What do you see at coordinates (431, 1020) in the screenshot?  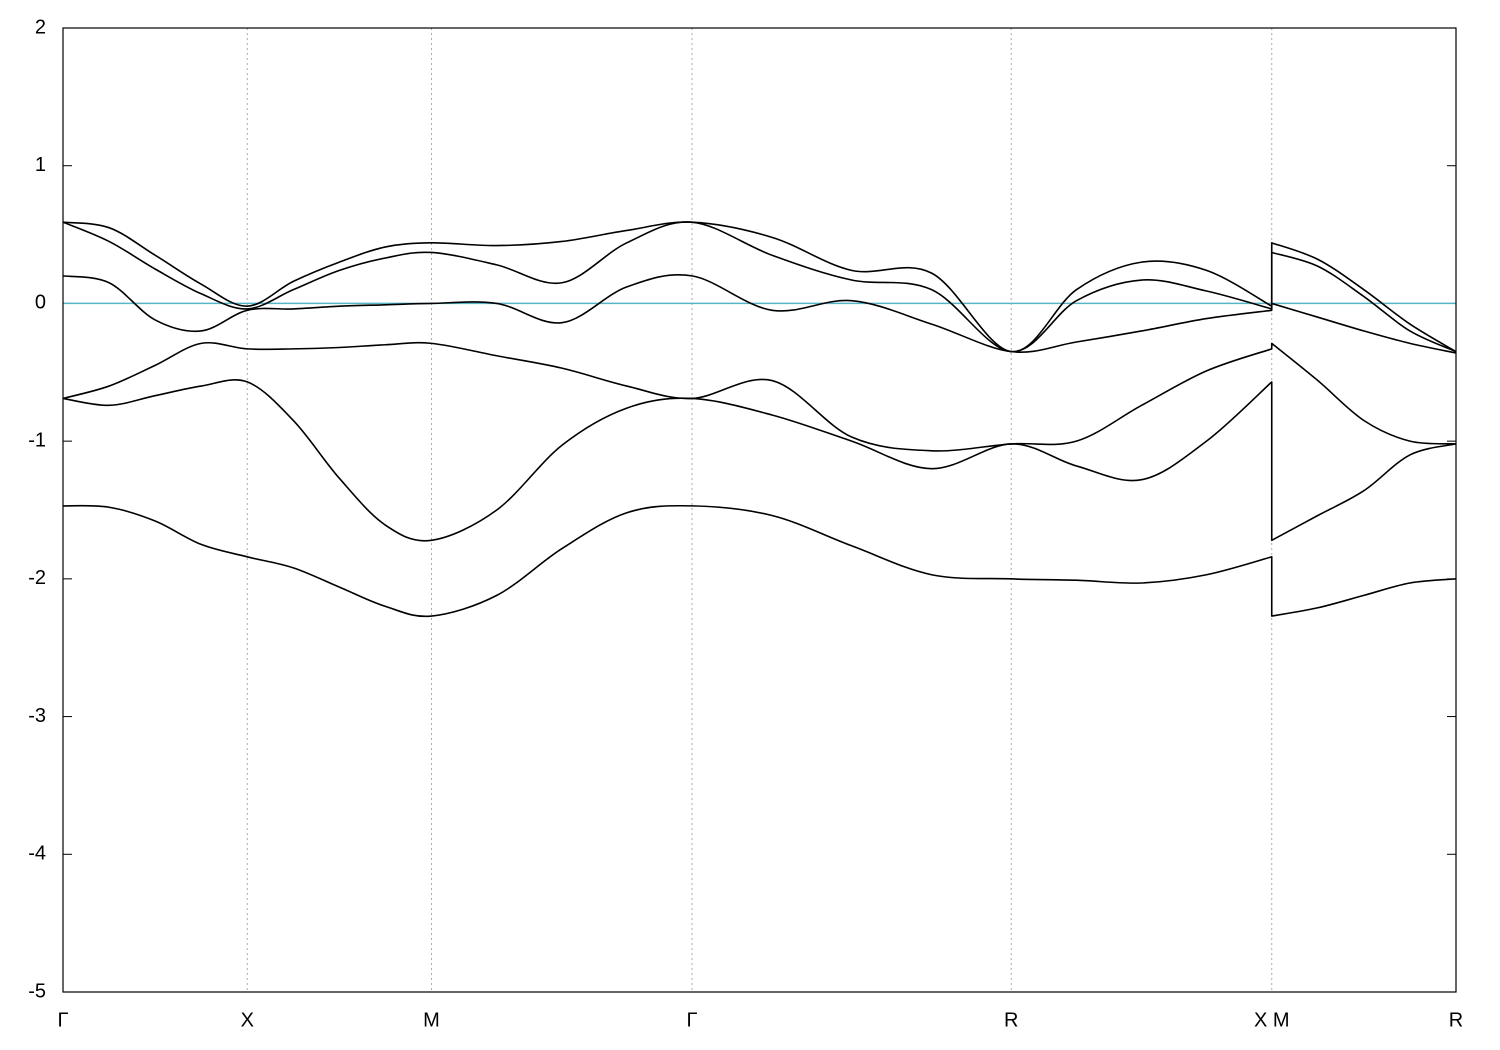 I see `x-tick-label: M` at bounding box center [431, 1020].